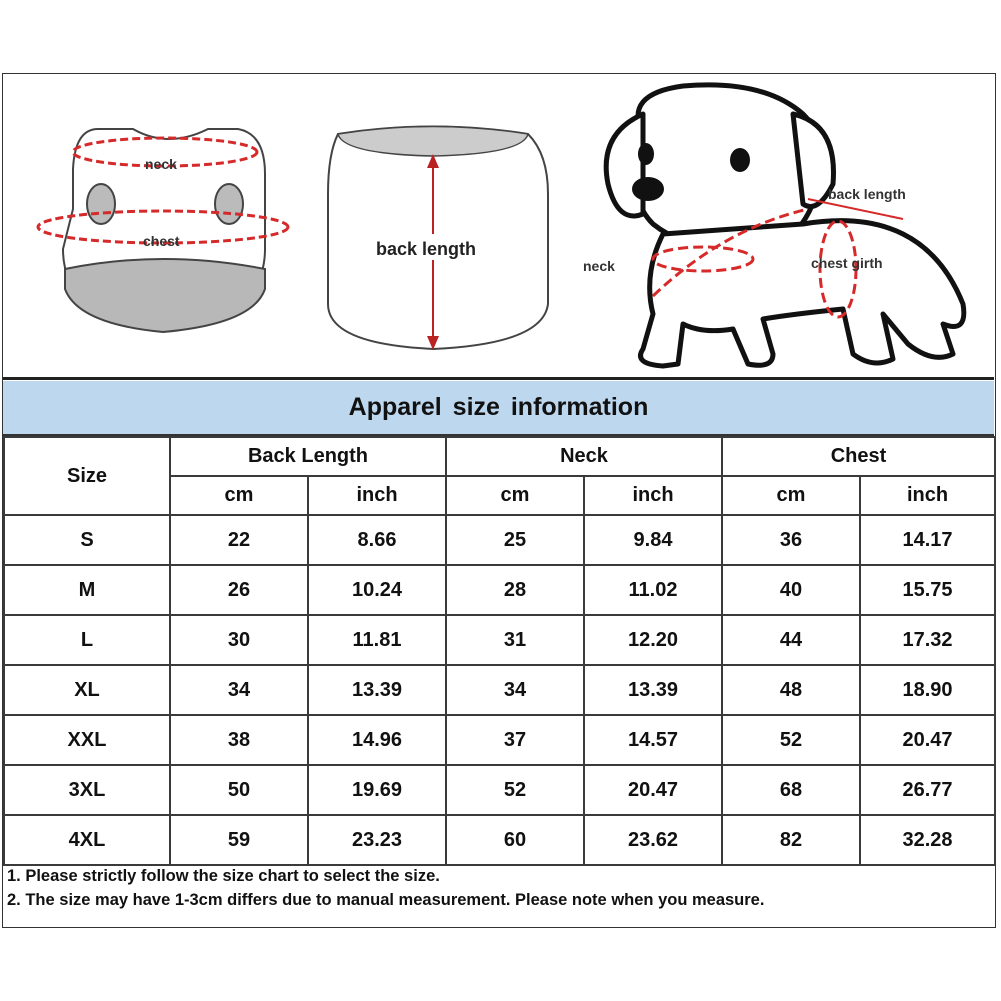  What do you see at coordinates (791, 540) in the screenshot?
I see `value-cell: 36` at bounding box center [791, 540].